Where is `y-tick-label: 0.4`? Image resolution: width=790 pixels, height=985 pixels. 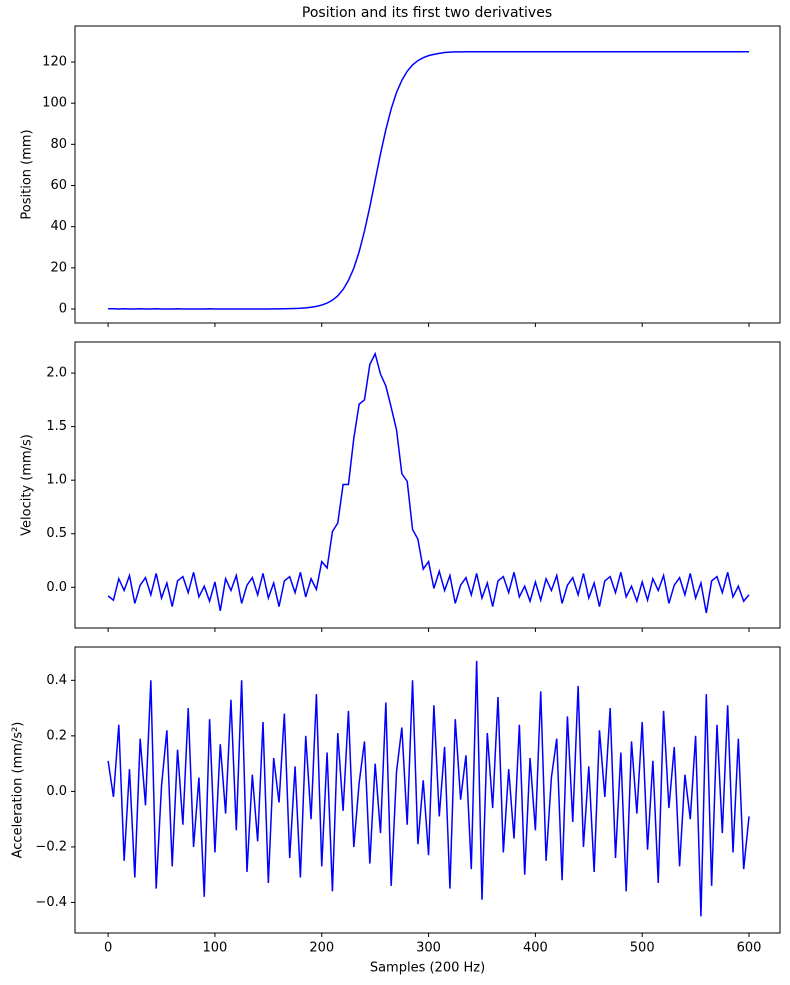 y-tick-label: 0.4 is located at coordinates (56, 680).